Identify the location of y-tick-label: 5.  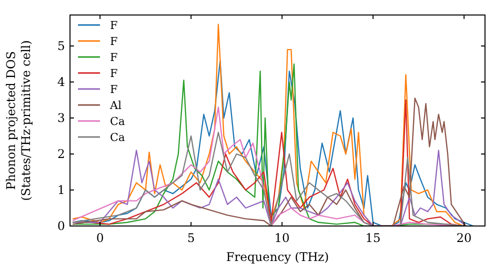
(61, 45).